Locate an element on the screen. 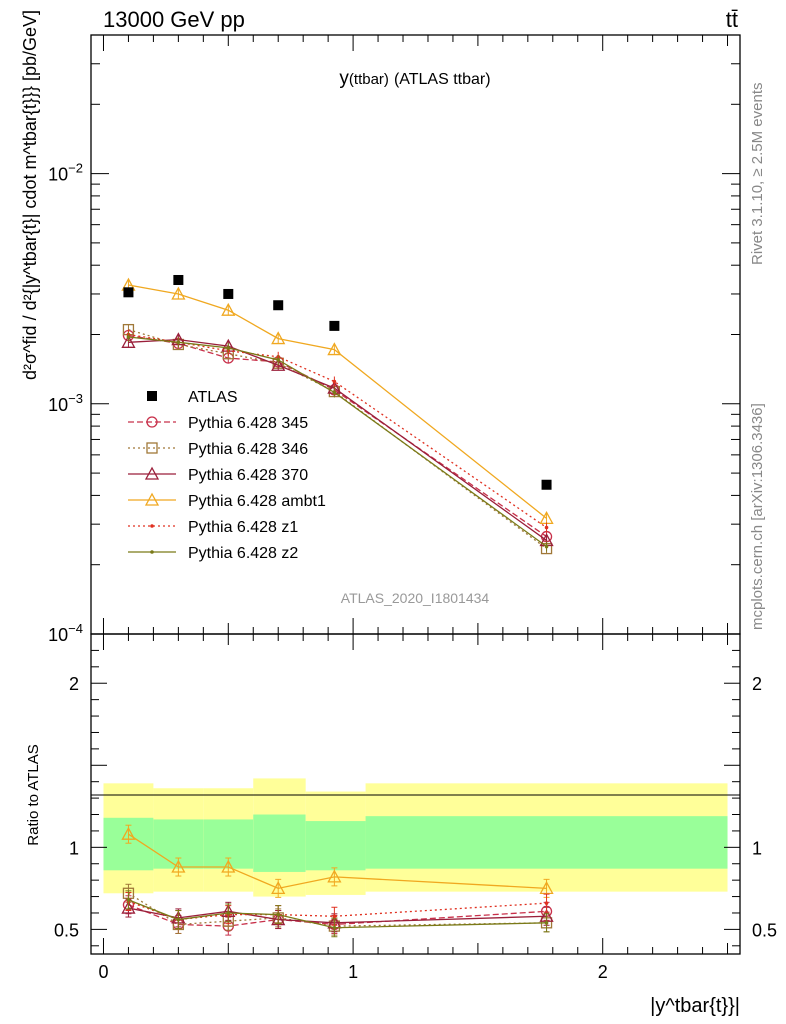  legend-label-1: Pythia 6.428 345 is located at coordinates (248, 423).